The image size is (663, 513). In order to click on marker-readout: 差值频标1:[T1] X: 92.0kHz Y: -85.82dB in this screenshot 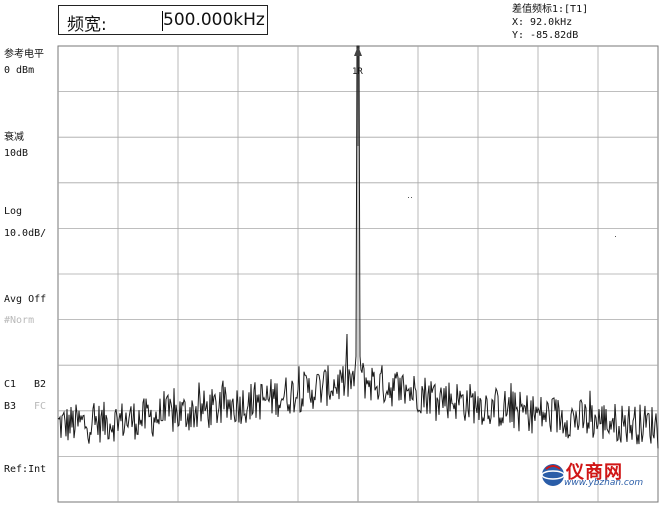, I will do `click(550, 22)`.